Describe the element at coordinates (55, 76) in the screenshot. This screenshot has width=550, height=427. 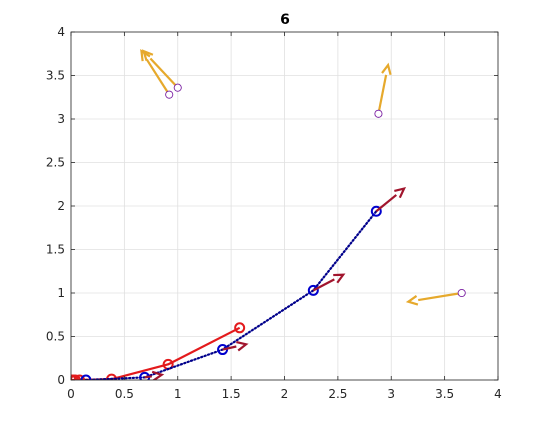
I see `y-tick-label: 3.5` at that location.